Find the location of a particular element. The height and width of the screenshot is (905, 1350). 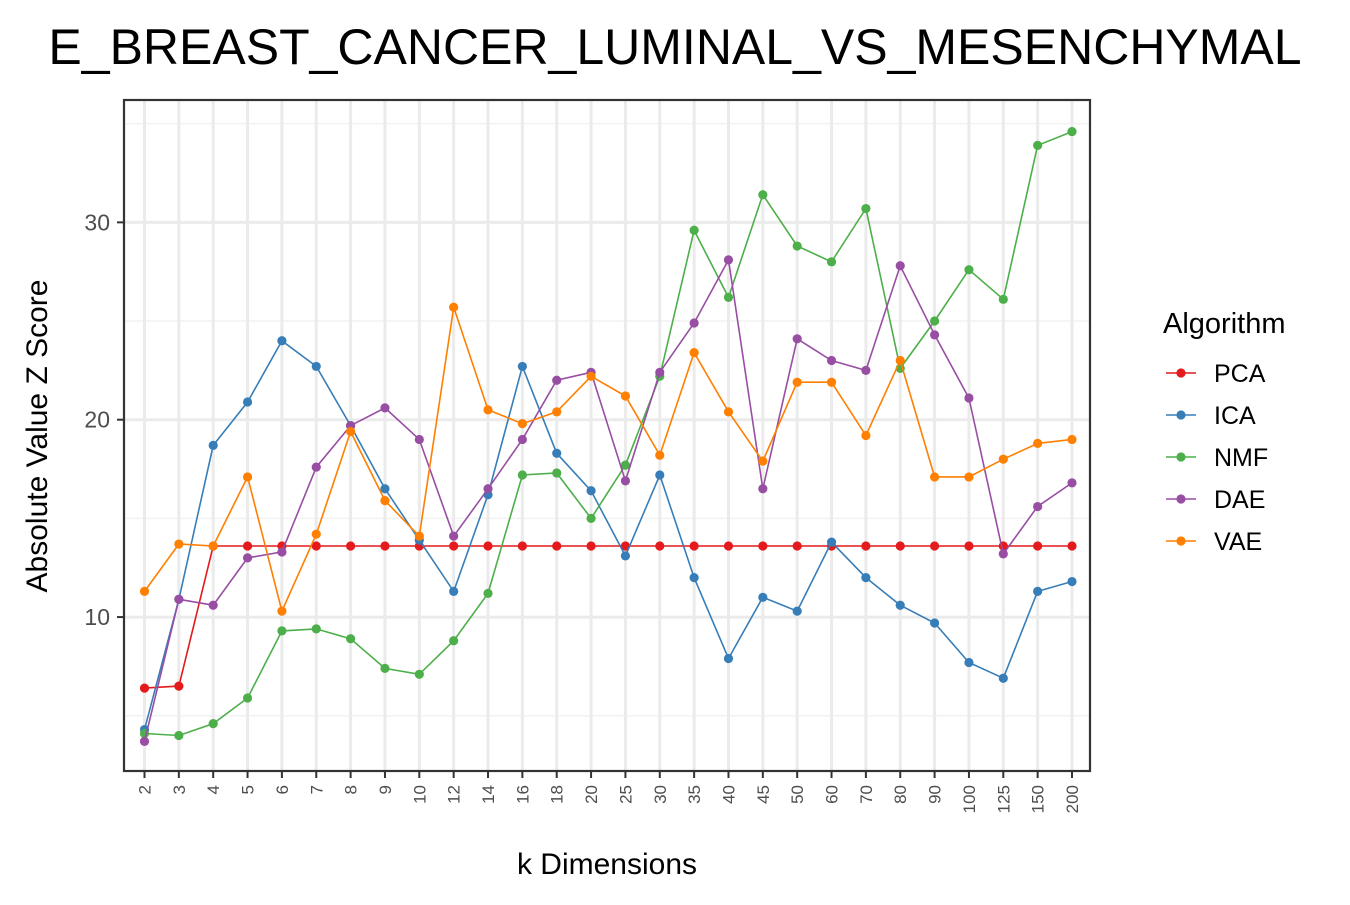

x-tick-label: 125 is located at coordinates (1003, 799).